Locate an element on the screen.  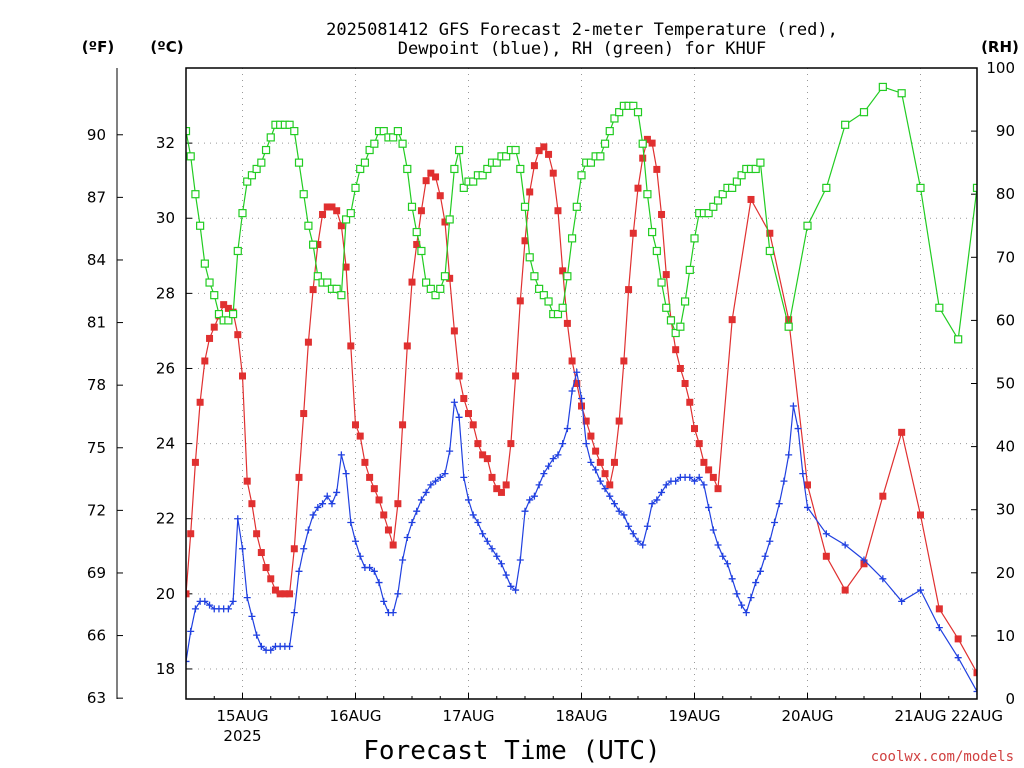
x-axis-label: Forecast Time (UTC) is located at coordinates (511, 751).